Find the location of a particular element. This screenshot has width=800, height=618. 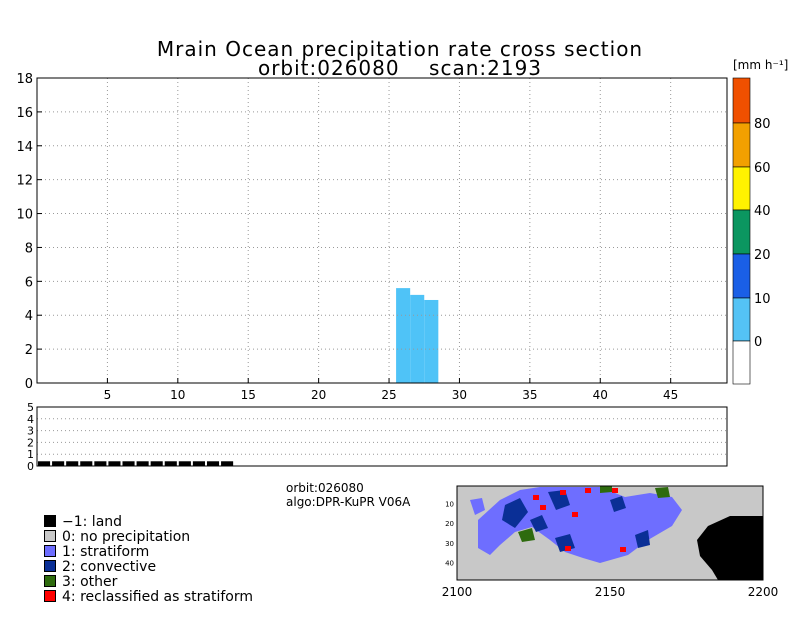

colorbar-label: 60 is located at coordinates (762, 168).